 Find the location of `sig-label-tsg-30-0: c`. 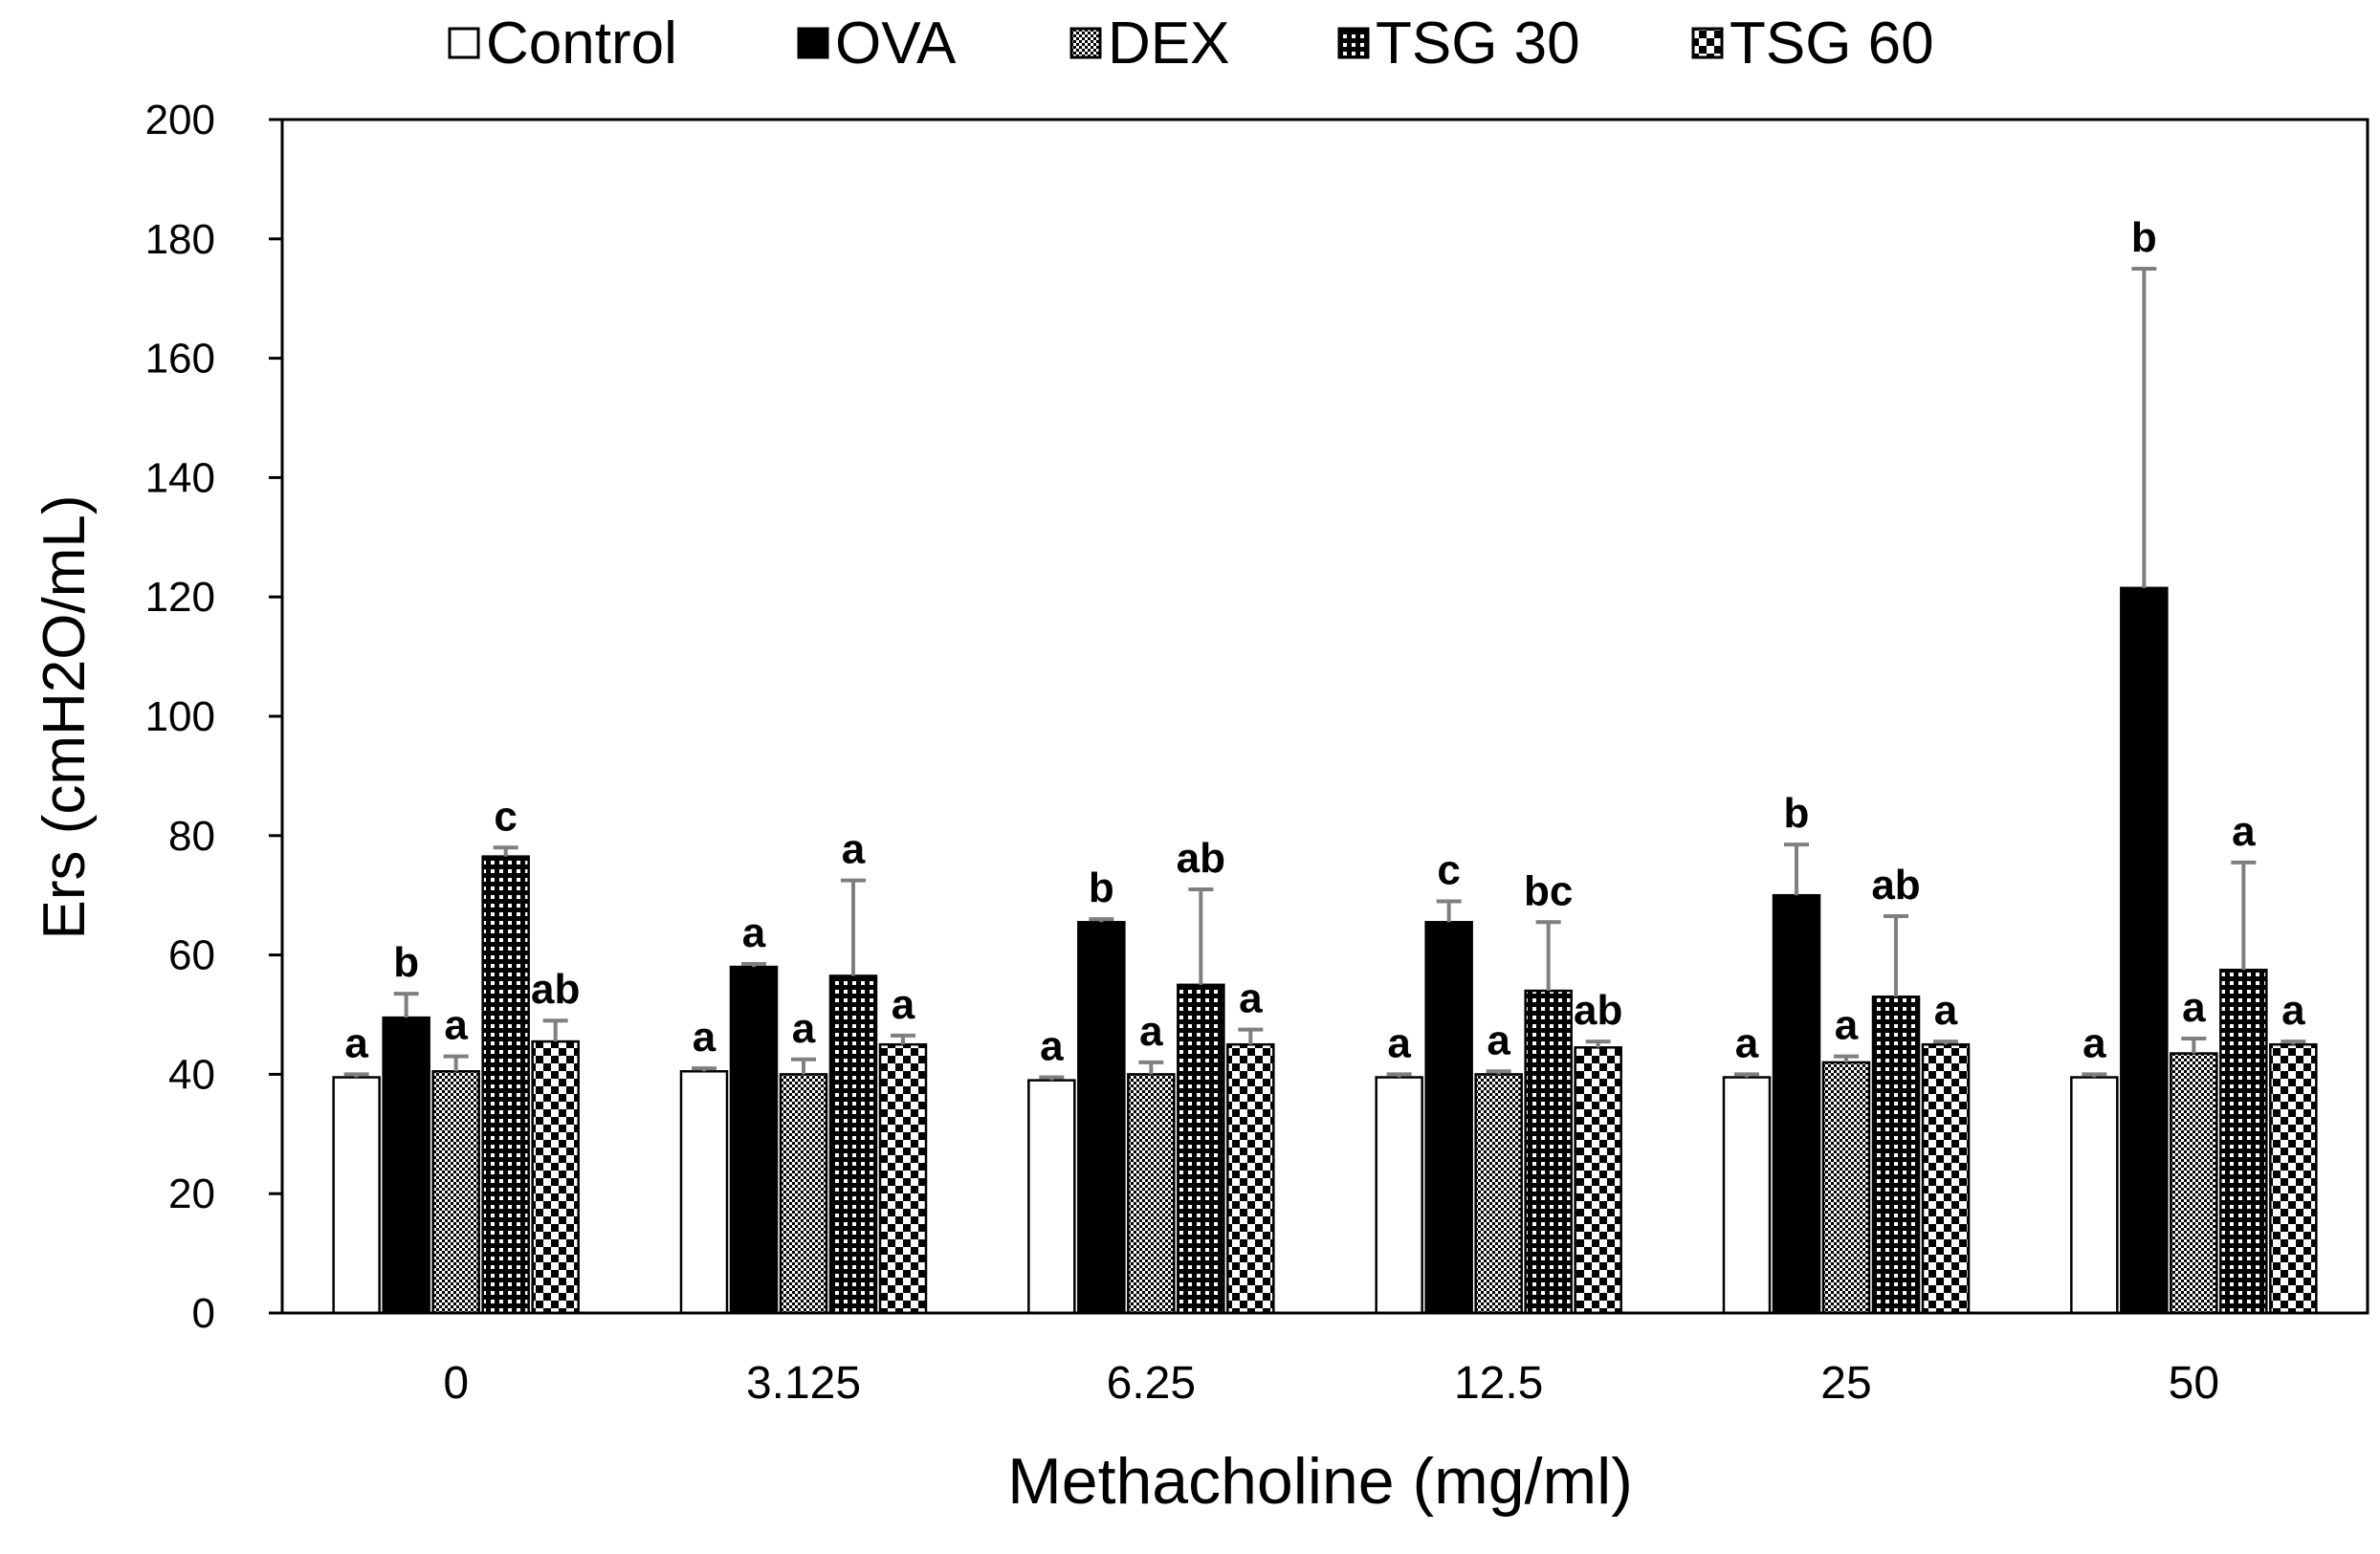

sig-label-tsg-30-0: c is located at coordinates (505, 816).